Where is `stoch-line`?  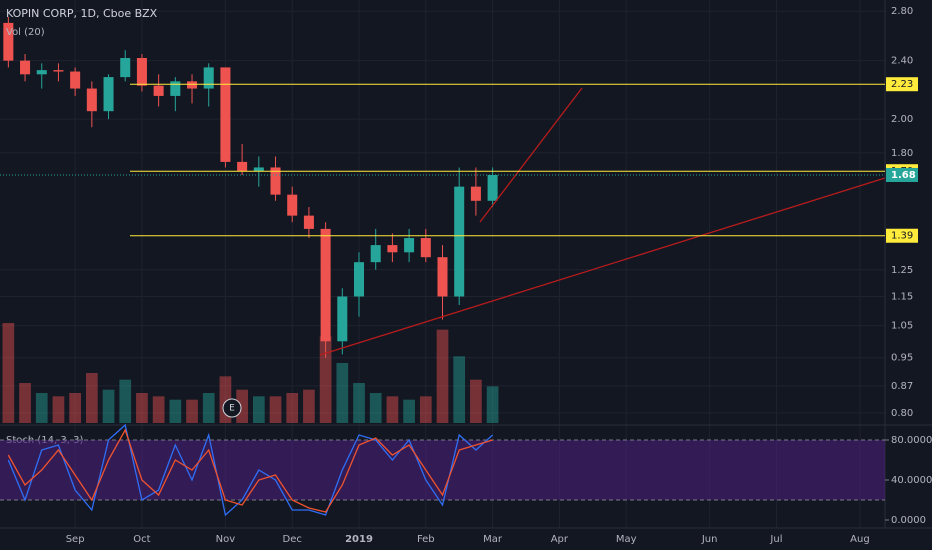
stoch-line is located at coordinates (250, 470).